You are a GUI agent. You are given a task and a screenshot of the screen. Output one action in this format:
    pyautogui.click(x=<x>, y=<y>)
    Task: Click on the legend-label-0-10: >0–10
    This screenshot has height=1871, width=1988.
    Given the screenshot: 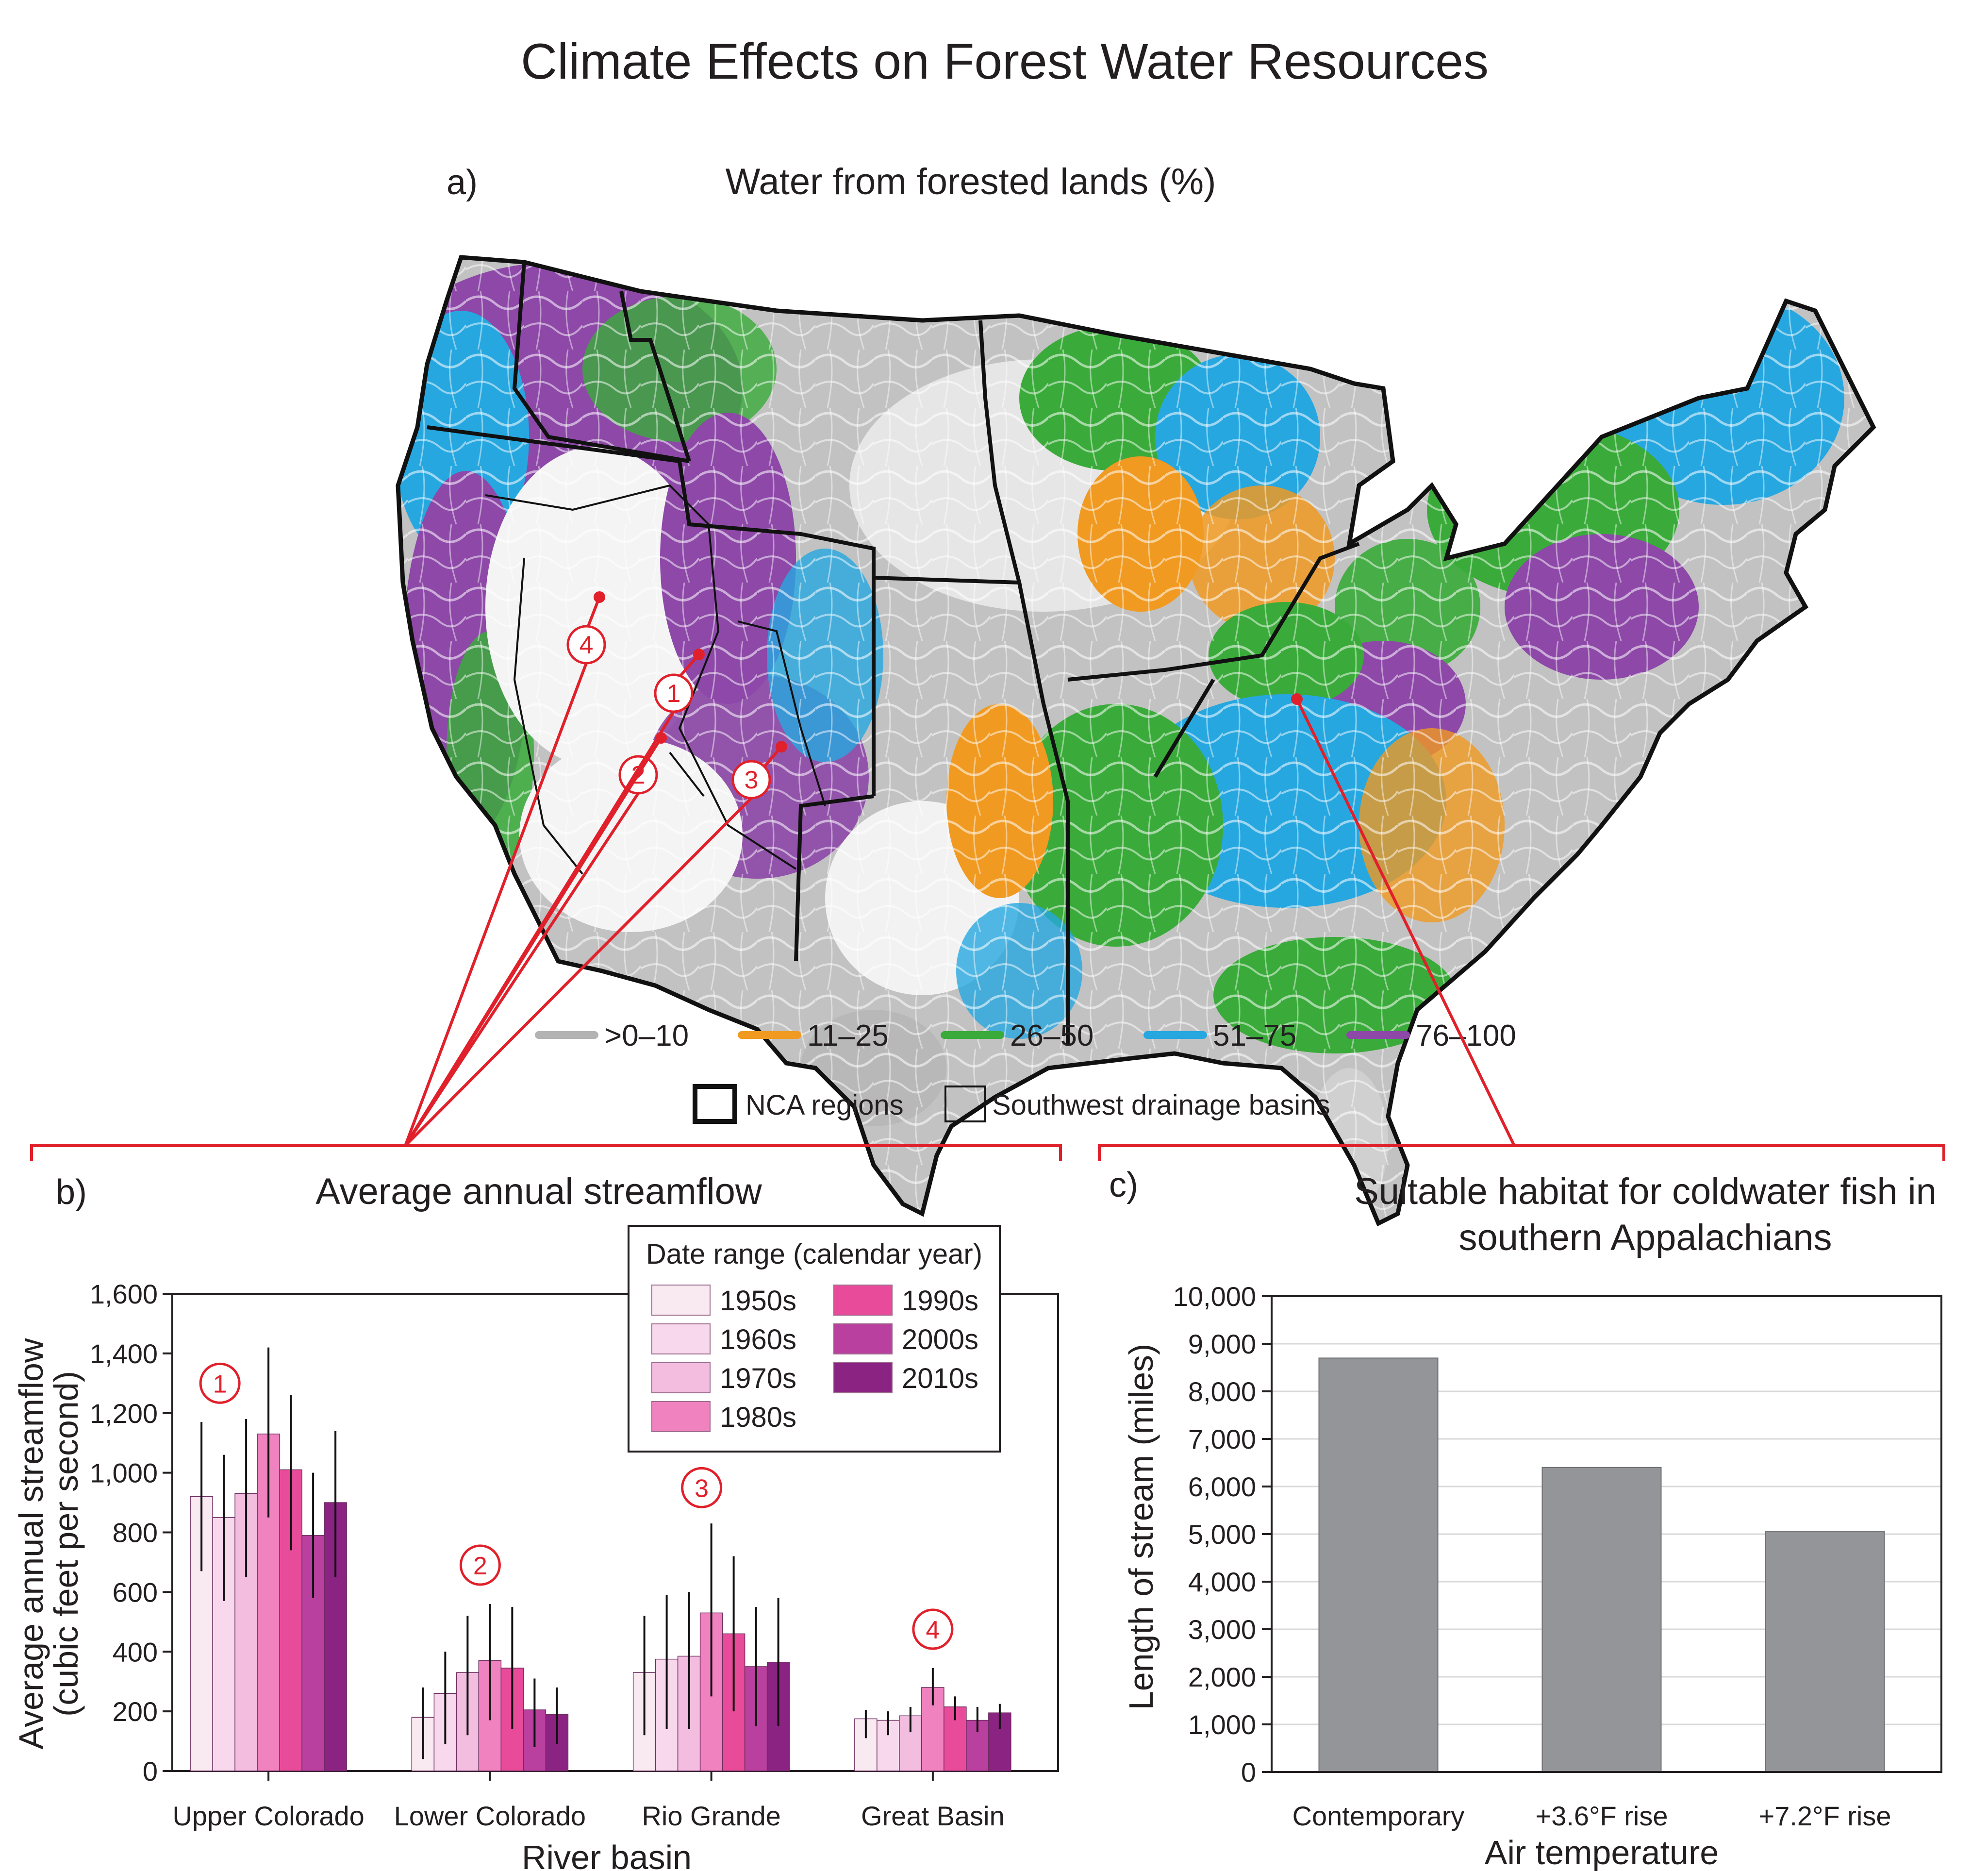 What is the action you would take?
    pyautogui.click(x=647, y=1035)
    